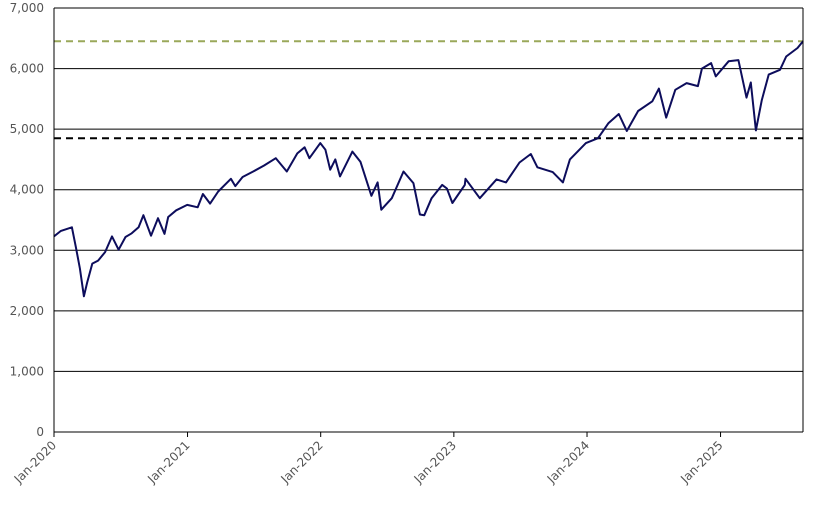  I want to click on y-tick-label: 3,000, so click(27, 250).